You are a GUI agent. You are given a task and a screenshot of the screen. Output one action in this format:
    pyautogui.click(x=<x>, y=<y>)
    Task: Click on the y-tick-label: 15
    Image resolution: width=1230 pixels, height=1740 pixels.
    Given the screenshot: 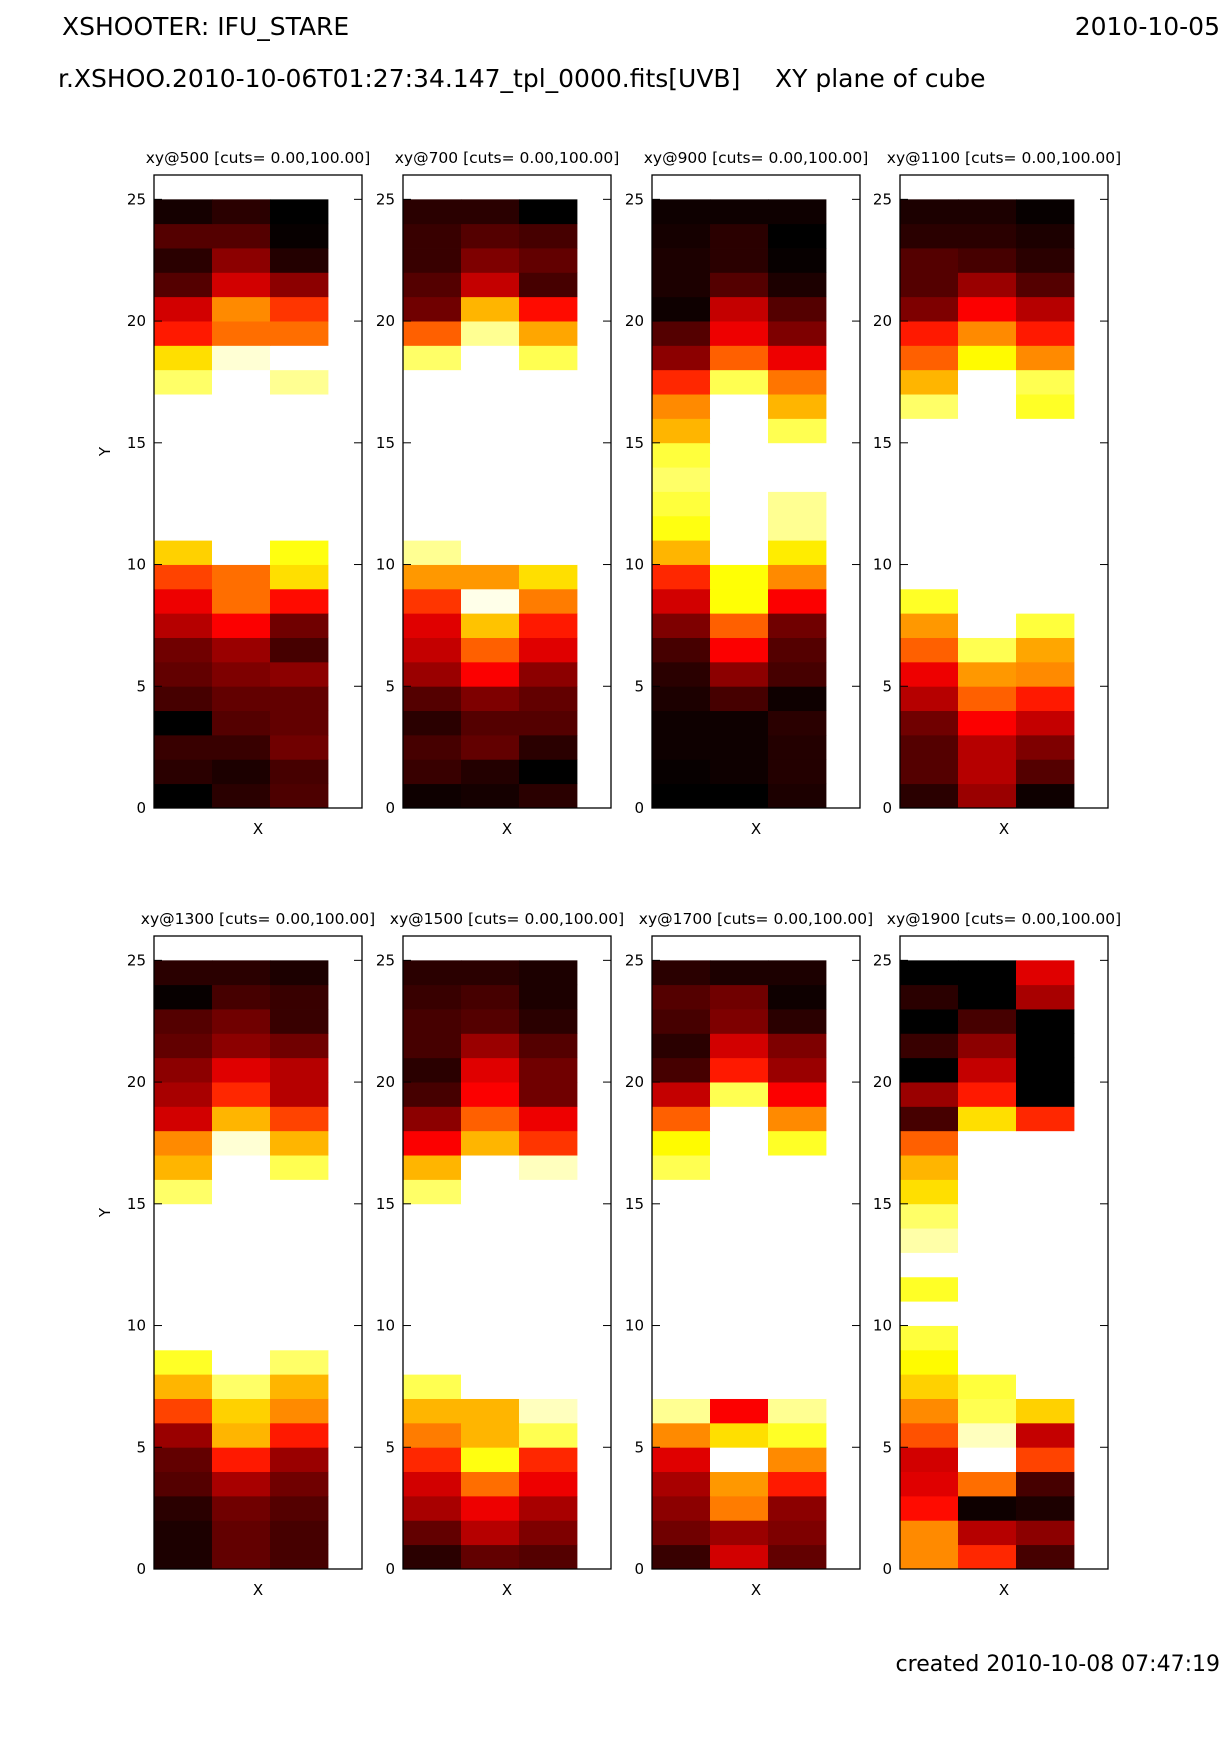 What is the action you would take?
    pyautogui.click(x=634, y=1204)
    